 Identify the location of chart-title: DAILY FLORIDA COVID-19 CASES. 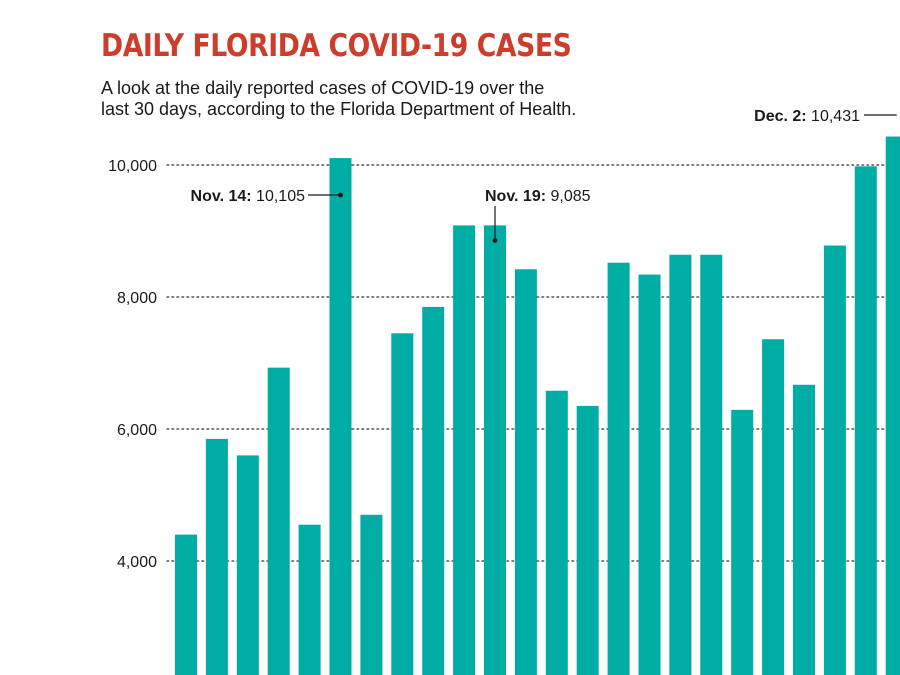
(336, 46).